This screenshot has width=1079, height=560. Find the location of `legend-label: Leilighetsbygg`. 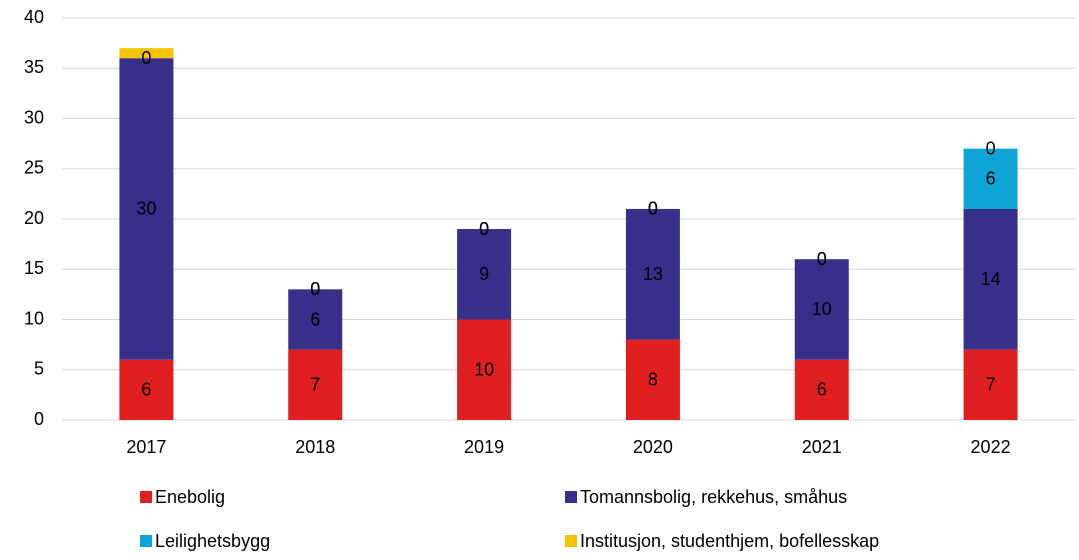

legend-label: Leilighetsbygg is located at coordinates (212, 541).